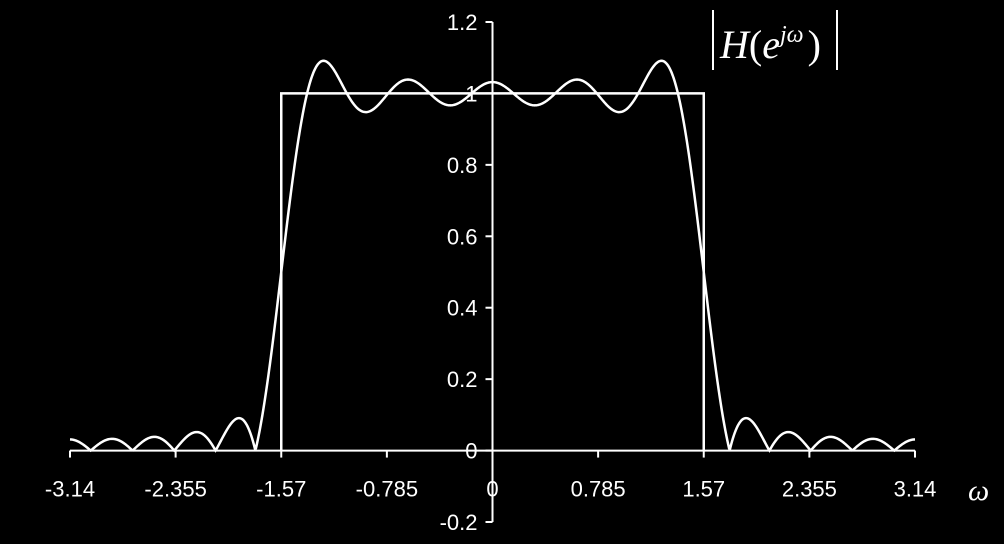  I want to click on x-tick-label: -1.57, so click(281, 489).